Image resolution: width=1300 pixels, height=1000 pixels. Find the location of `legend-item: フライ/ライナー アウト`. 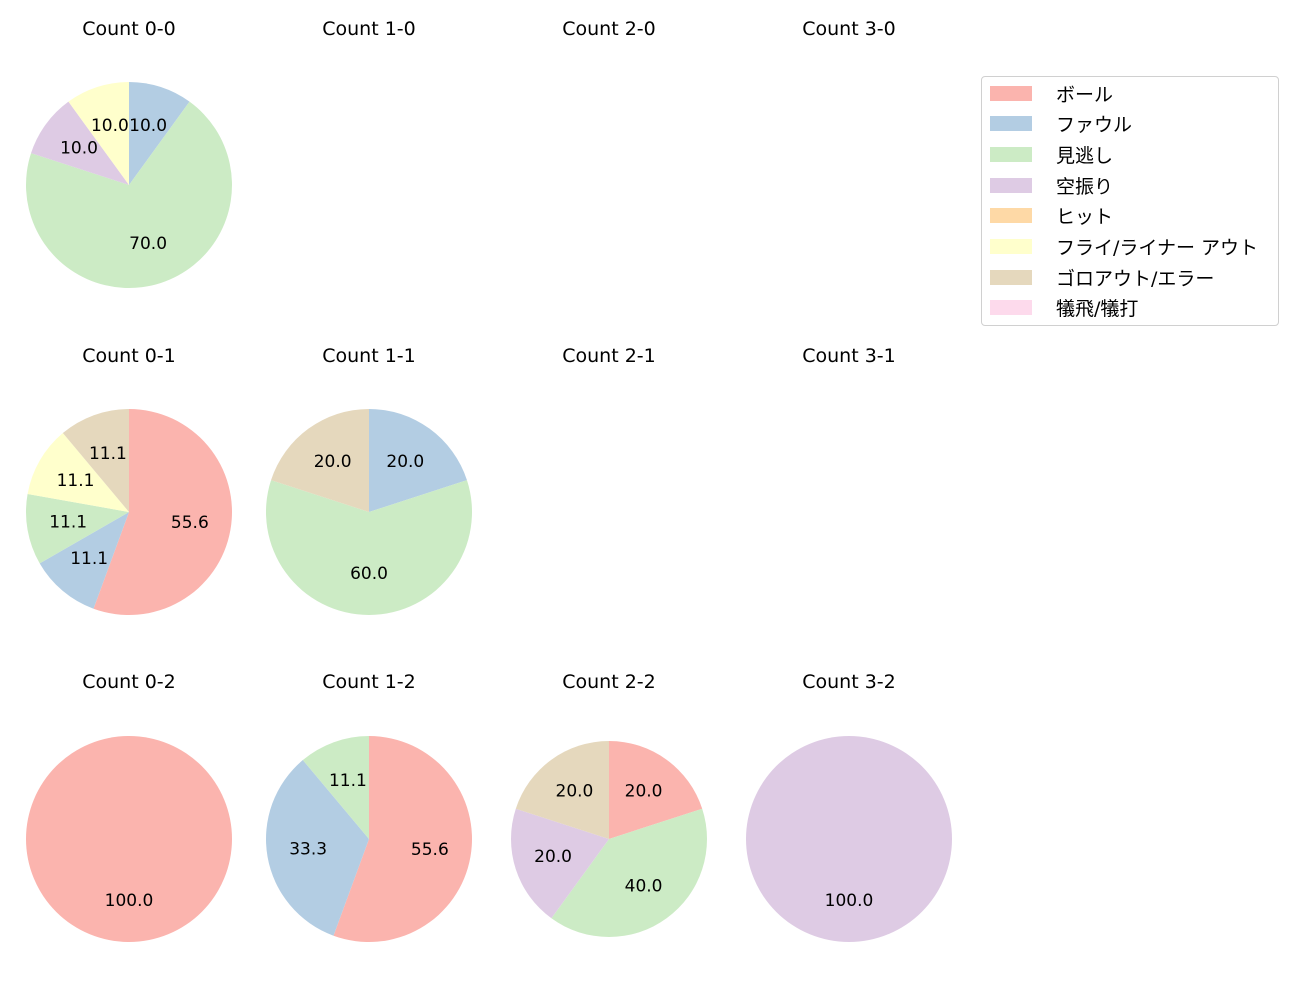

legend-item: フライ/ライナー アウト is located at coordinates (1124, 247).